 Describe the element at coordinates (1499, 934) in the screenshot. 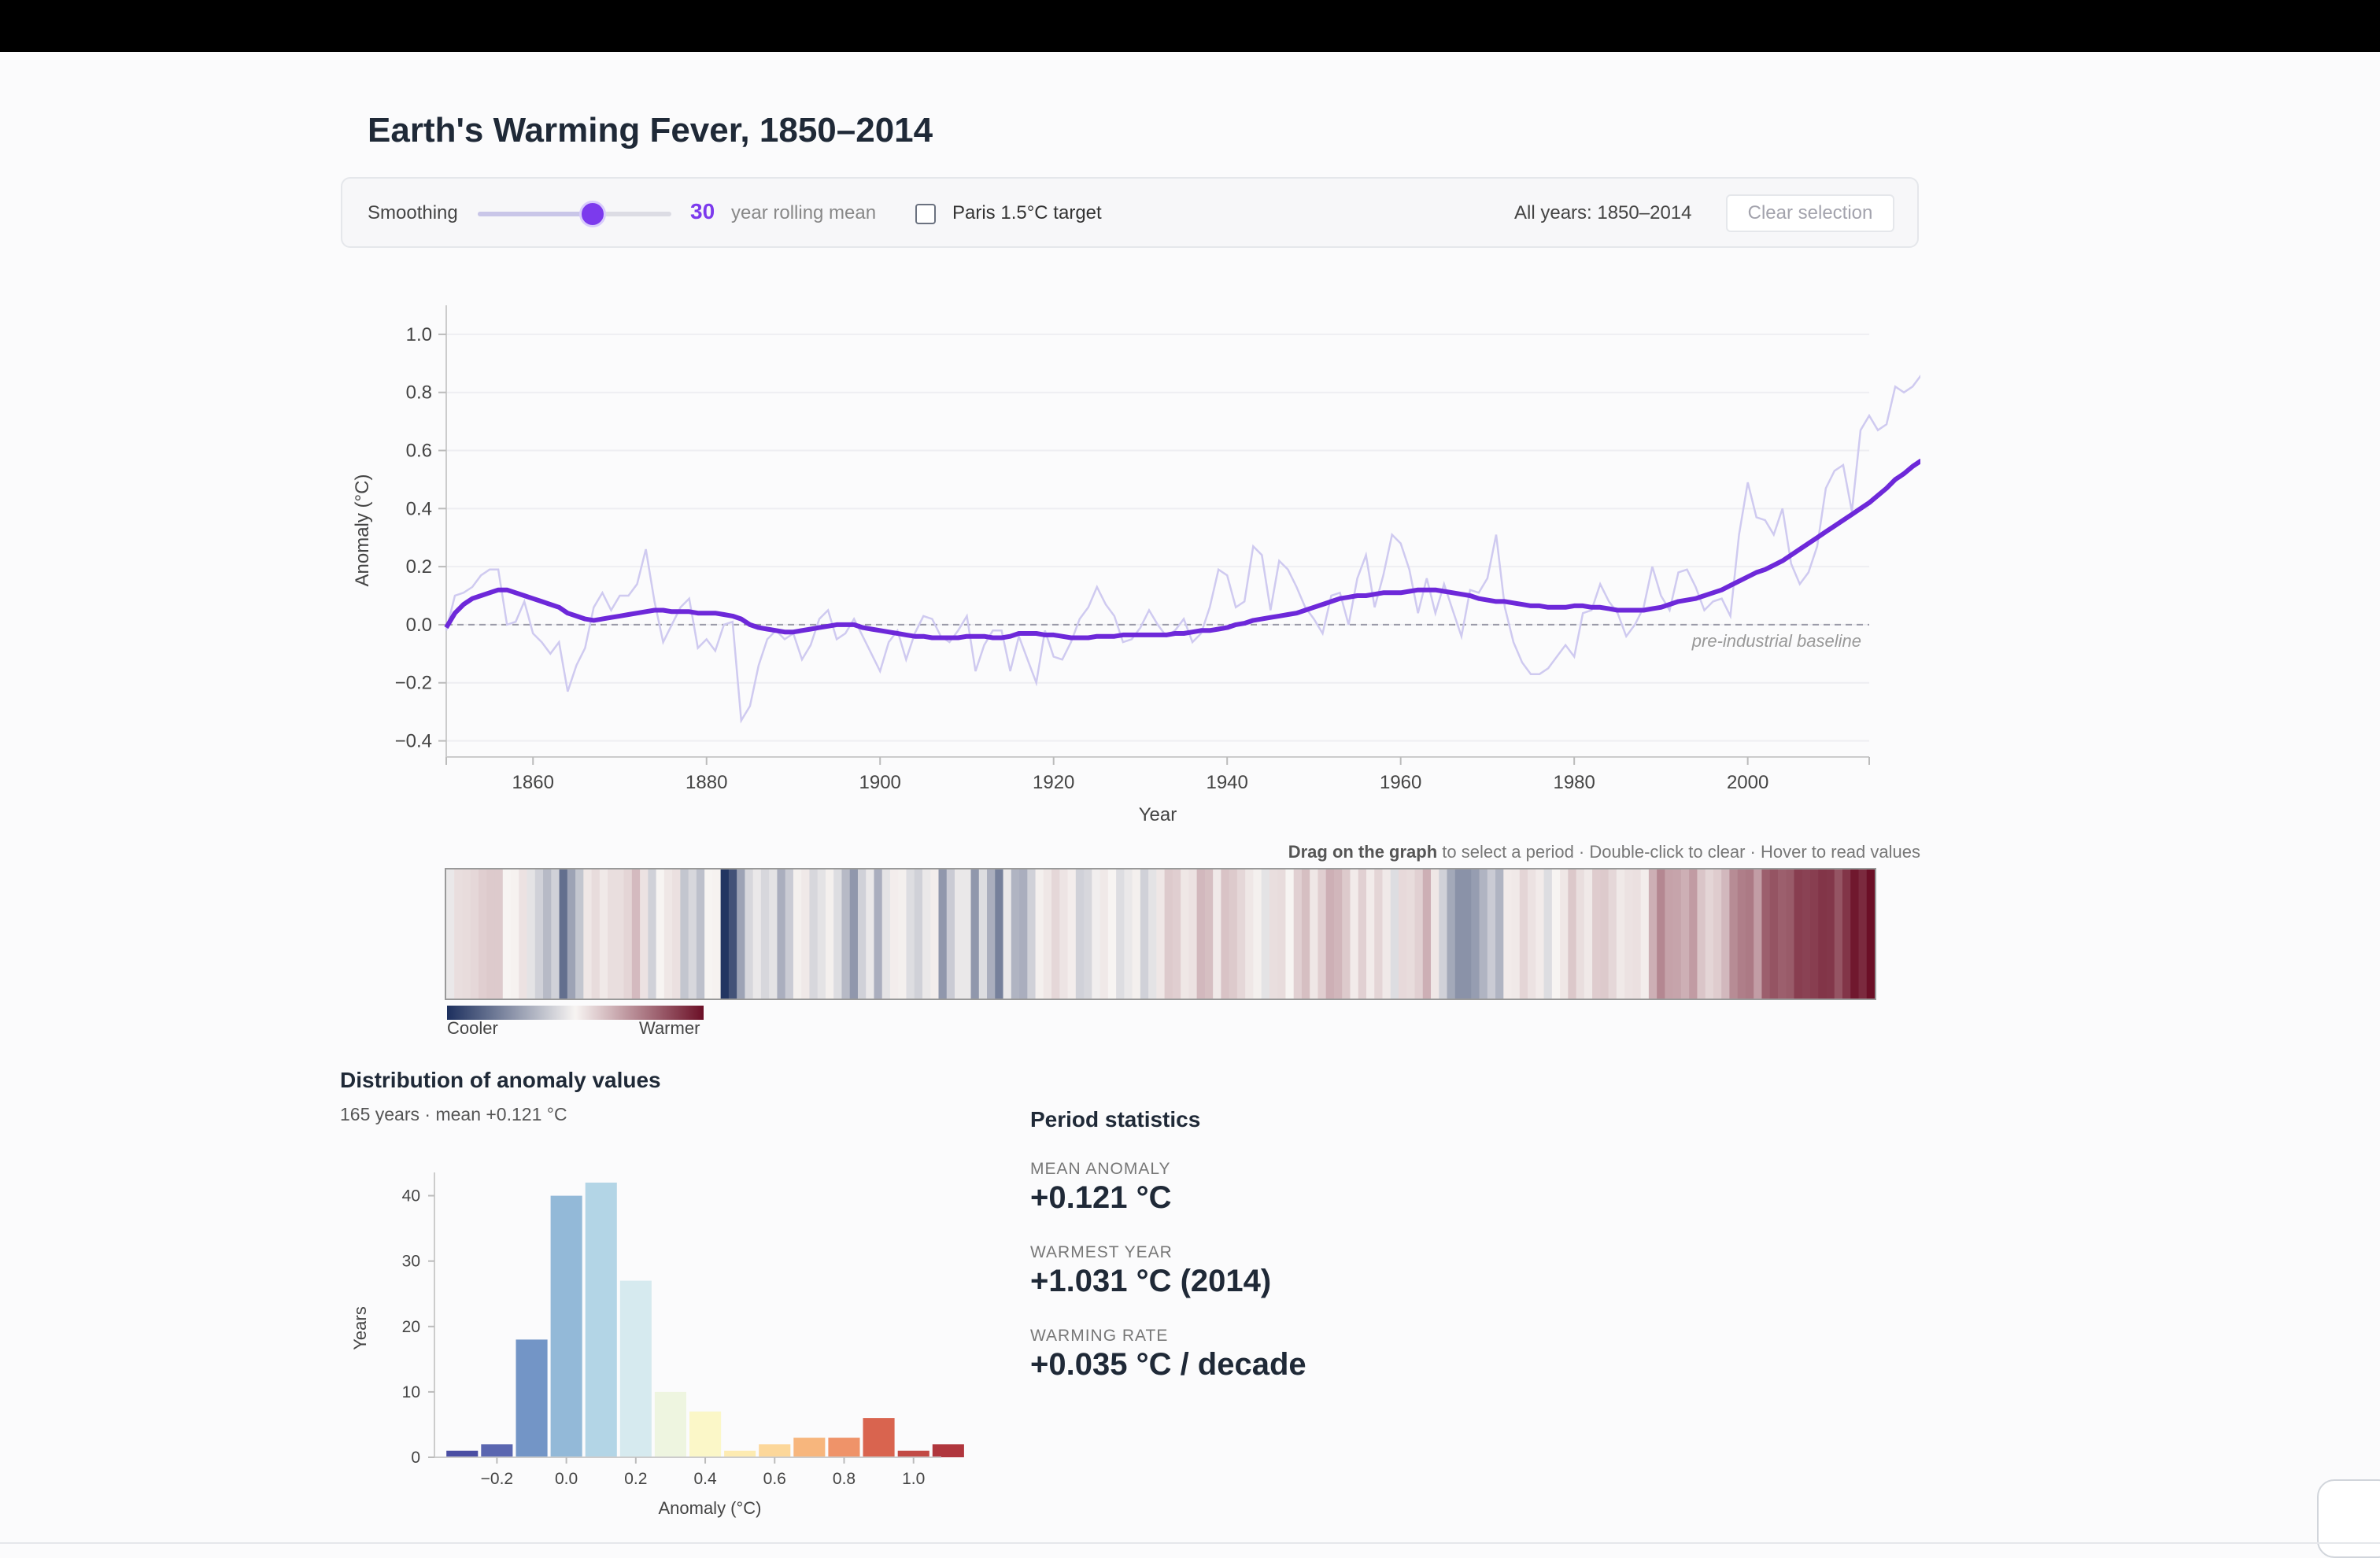

I see `stripe-year-1980` at that location.